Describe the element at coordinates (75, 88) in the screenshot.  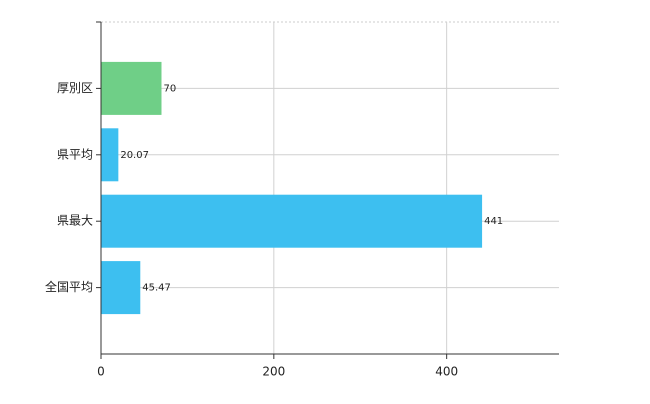
I see `y-tick-label: 厚別区` at that location.